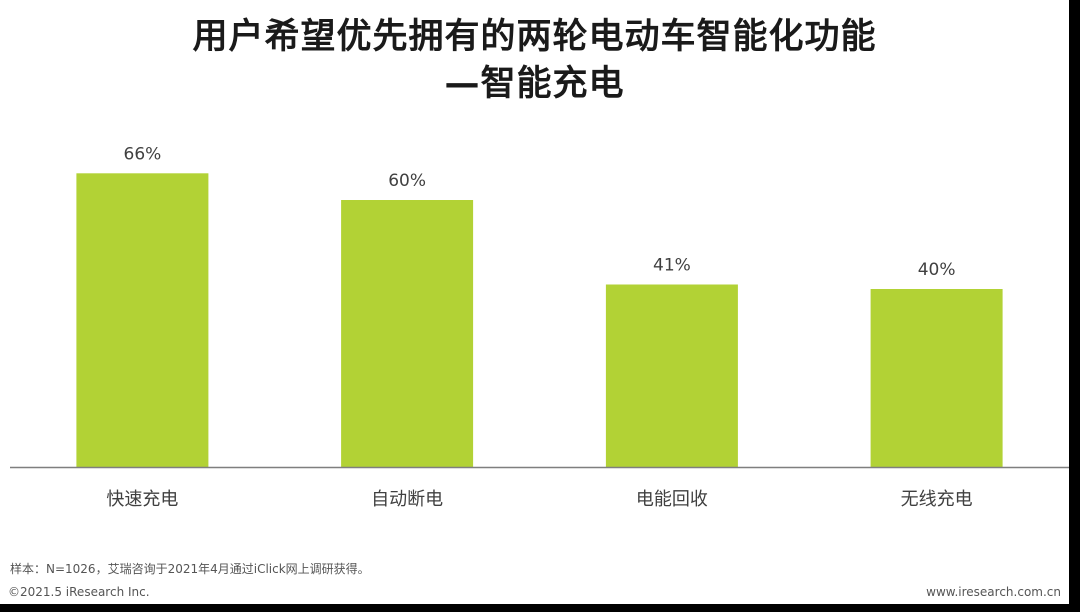  Describe the element at coordinates (993, 592) in the screenshot. I see `website-text: www.iresearch.com.cn` at that location.